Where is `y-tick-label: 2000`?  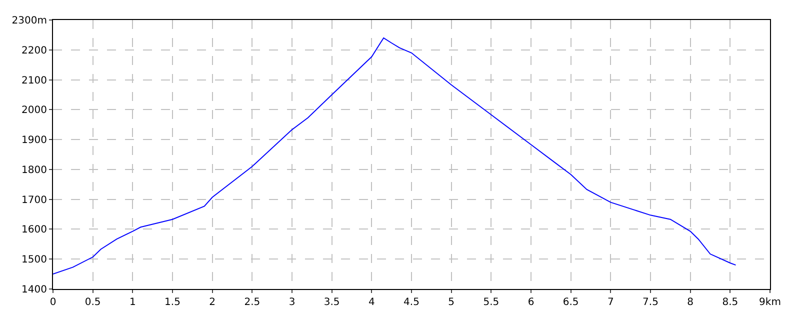
y-tick-label: 2000 is located at coordinates (34, 110).